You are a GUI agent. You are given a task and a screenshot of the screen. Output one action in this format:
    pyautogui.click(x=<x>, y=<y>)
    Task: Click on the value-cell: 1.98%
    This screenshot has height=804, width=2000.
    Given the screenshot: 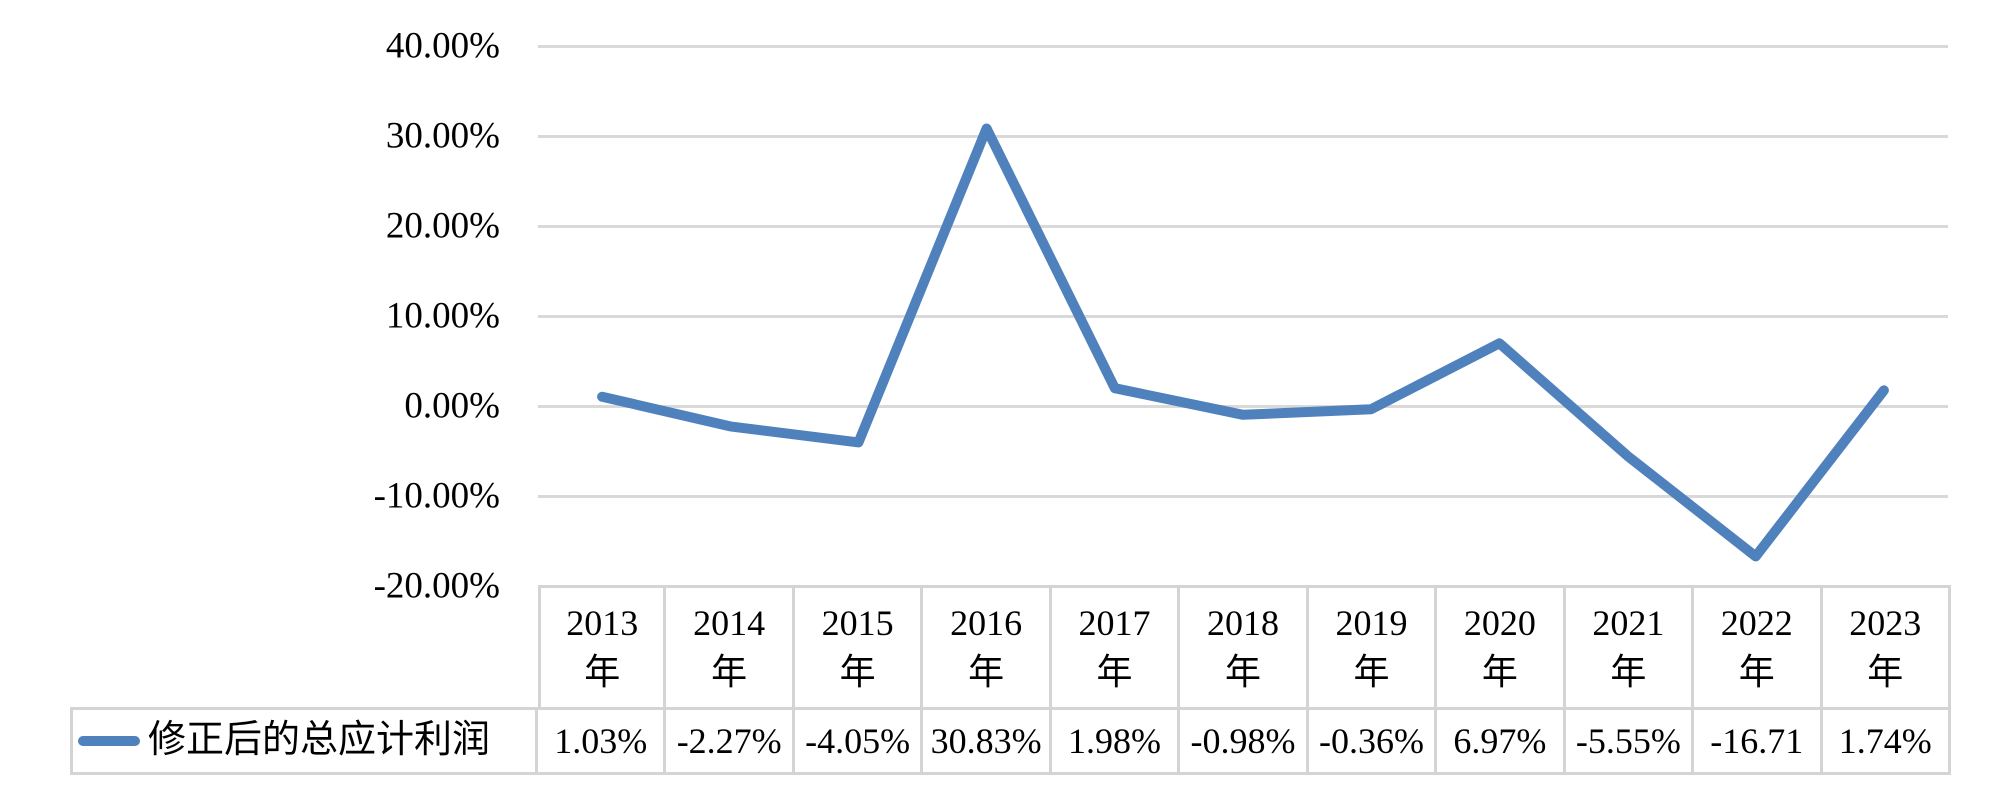 What is the action you would take?
    pyautogui.click(x=1116, y=741)
    